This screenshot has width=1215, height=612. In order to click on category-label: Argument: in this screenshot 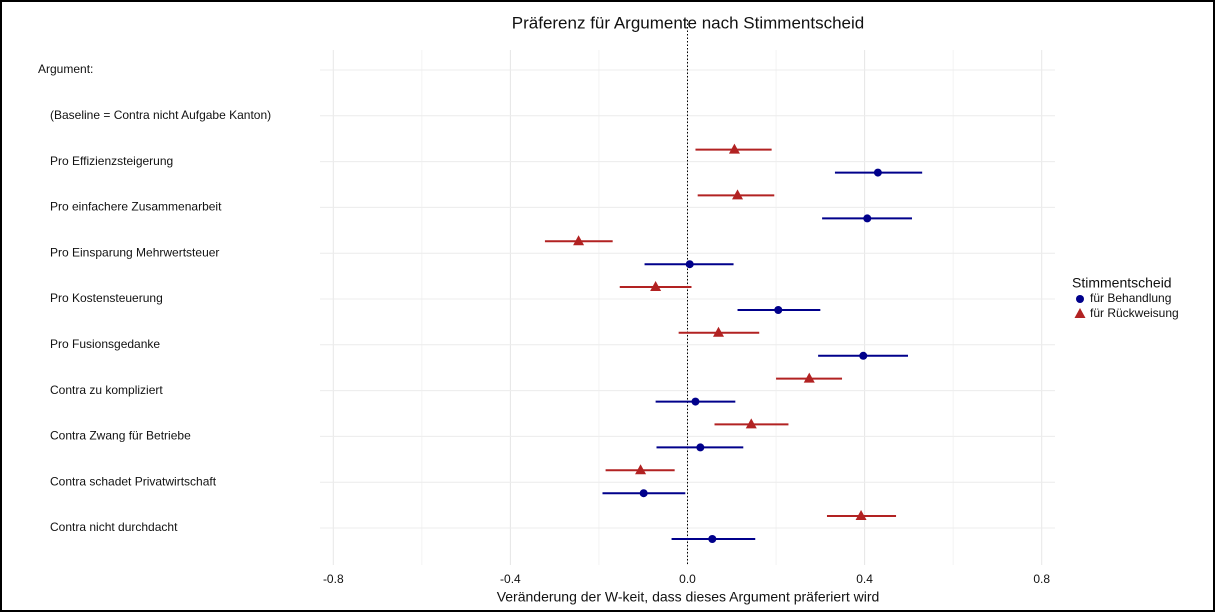, I will do `click(65, 69)`.